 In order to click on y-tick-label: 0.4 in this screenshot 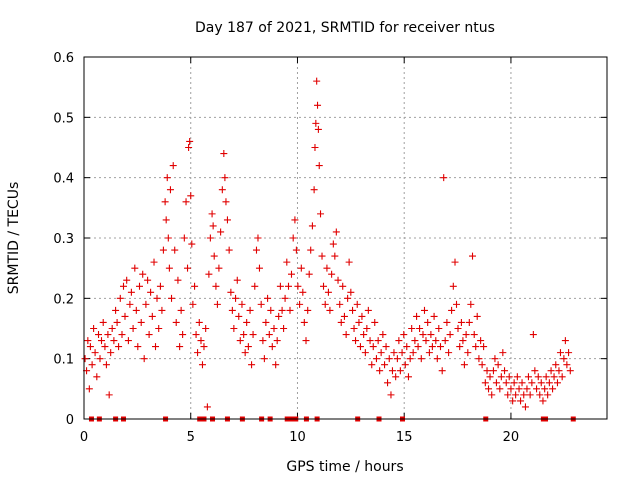, I will do `click(63, 179)`.